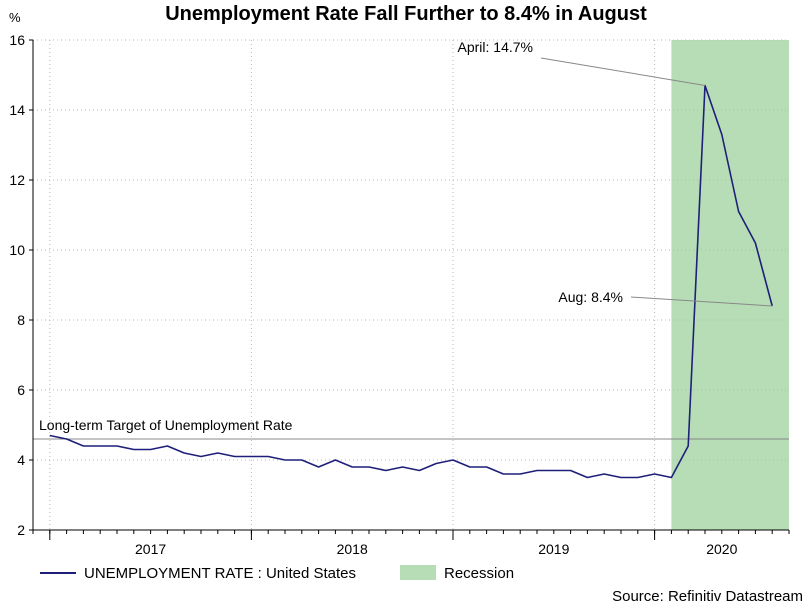 The image size is (812, 603). I want to click on target-line-label: Long-term Target of Unemployment Rate, so click(166, 425).